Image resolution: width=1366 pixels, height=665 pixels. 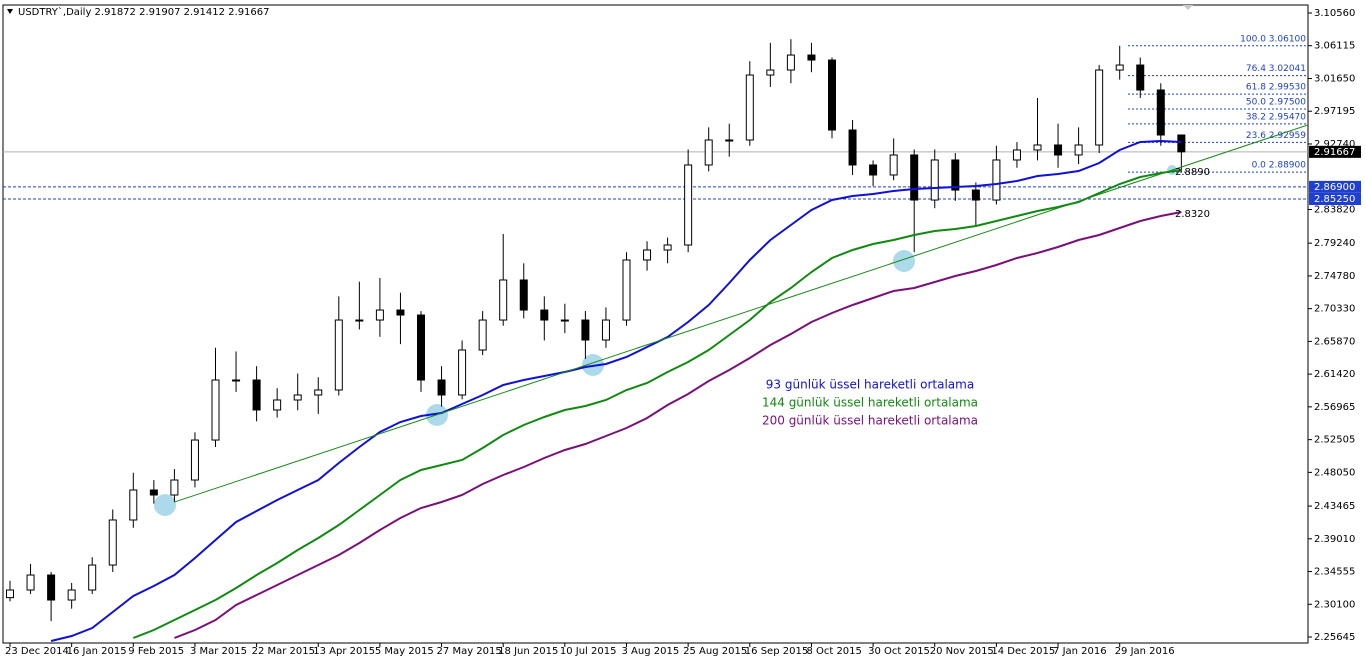 What do you see at coordinates (1192, 172) in the screenshot?
I see `annotation: 2.8890` at bounding box center [1192, 172].